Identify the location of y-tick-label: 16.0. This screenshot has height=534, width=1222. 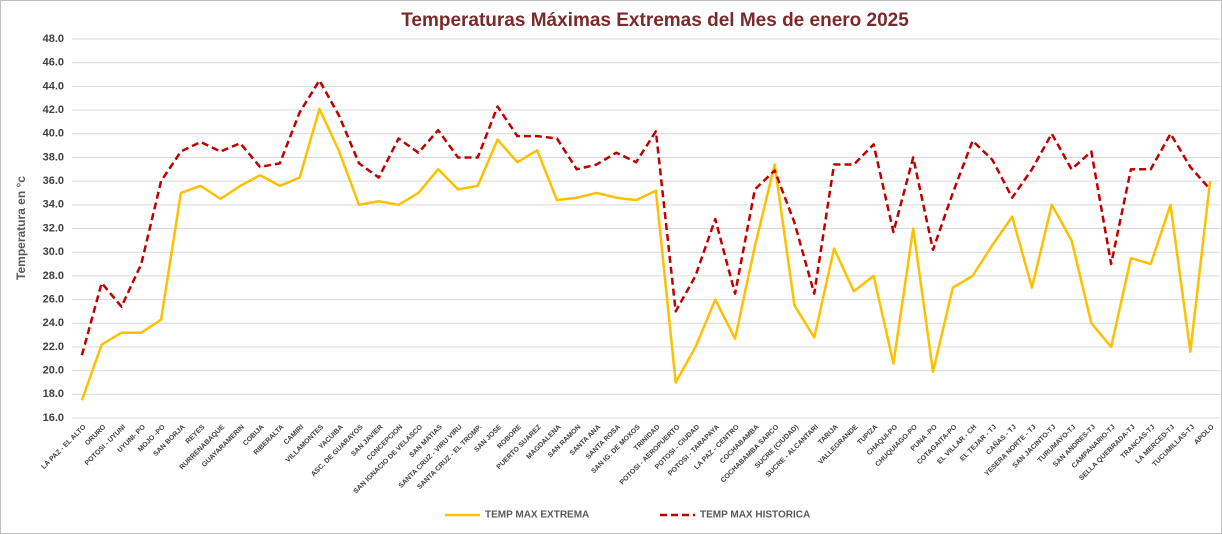
(53, 418).